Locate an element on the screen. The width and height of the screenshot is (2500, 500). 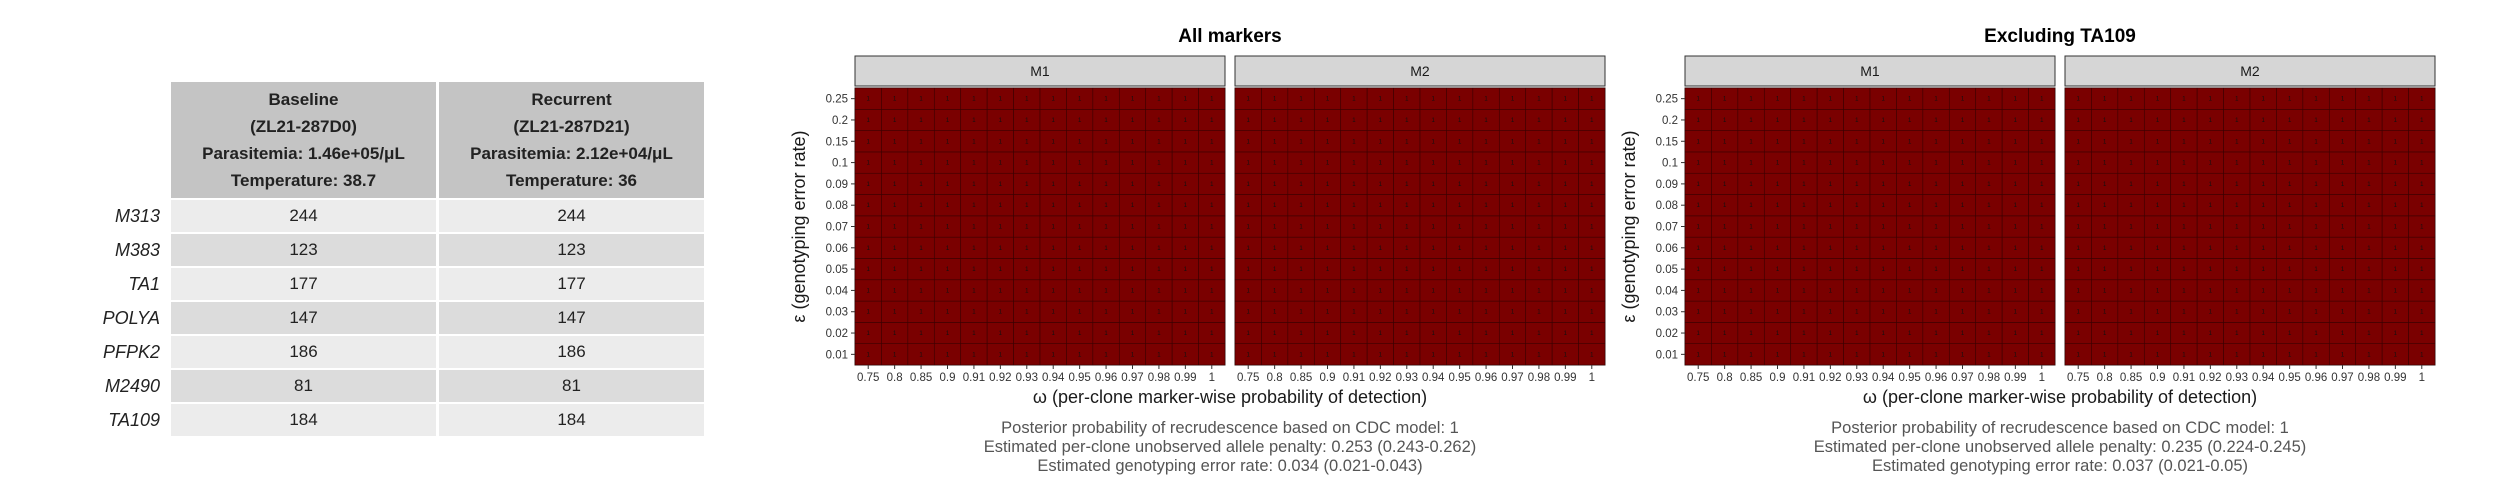
x-tick-label: 0.9 is located at coordinates (2158, 378).